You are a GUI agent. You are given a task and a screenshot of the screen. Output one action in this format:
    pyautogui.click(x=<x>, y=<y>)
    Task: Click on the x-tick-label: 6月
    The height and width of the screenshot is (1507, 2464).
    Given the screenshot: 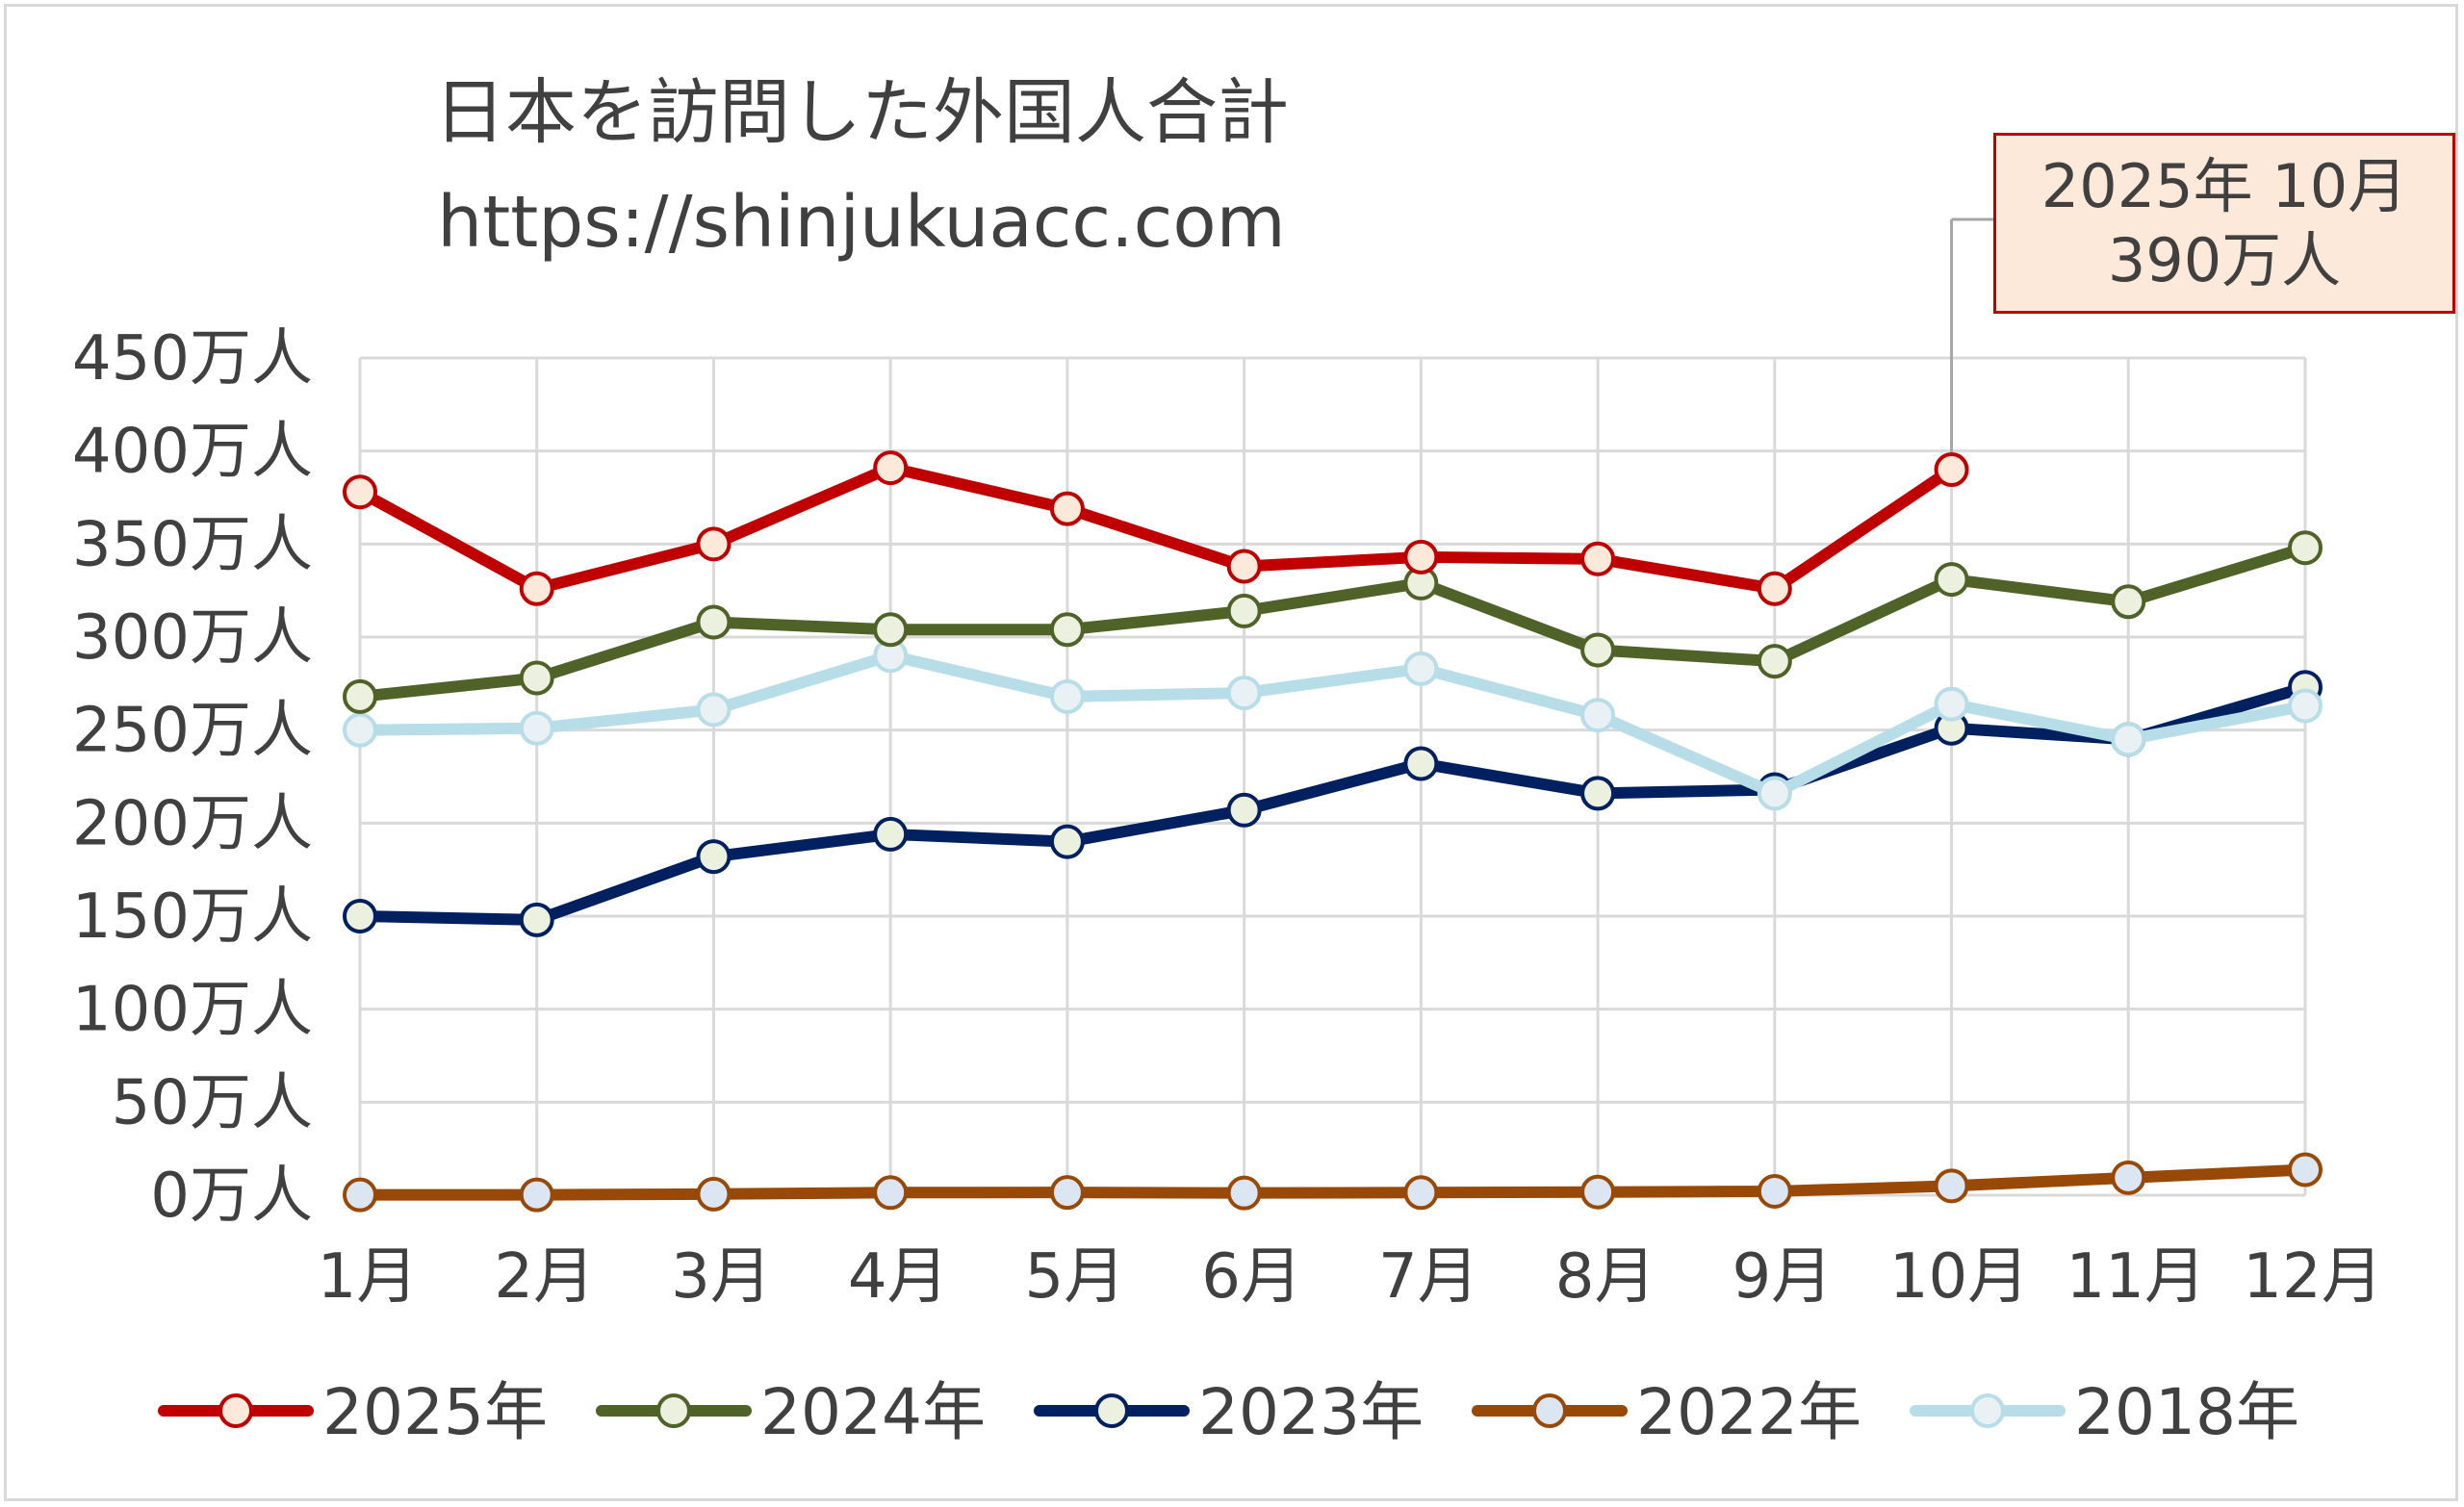 What is the action you would take?
    pyautogui.click(x=1251, y=1277)
    